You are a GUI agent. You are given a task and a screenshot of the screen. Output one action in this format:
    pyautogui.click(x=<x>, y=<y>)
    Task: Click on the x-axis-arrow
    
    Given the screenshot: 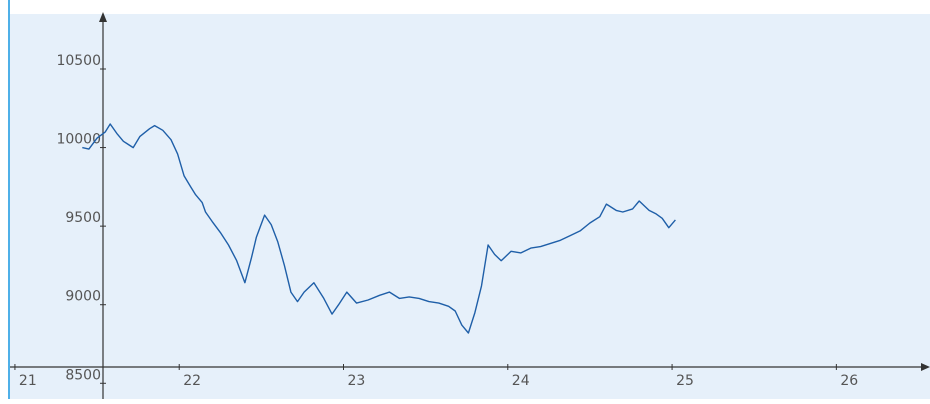 What is the action you would take?
    pyautogui.click(x=925, y=367)
    